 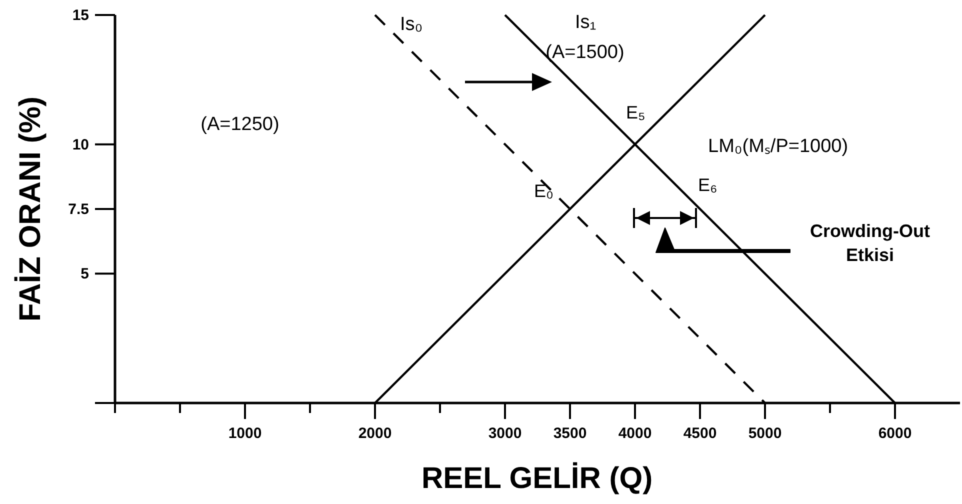 I want to click on x-tick-label: 5000, so click(x=765, y=433).